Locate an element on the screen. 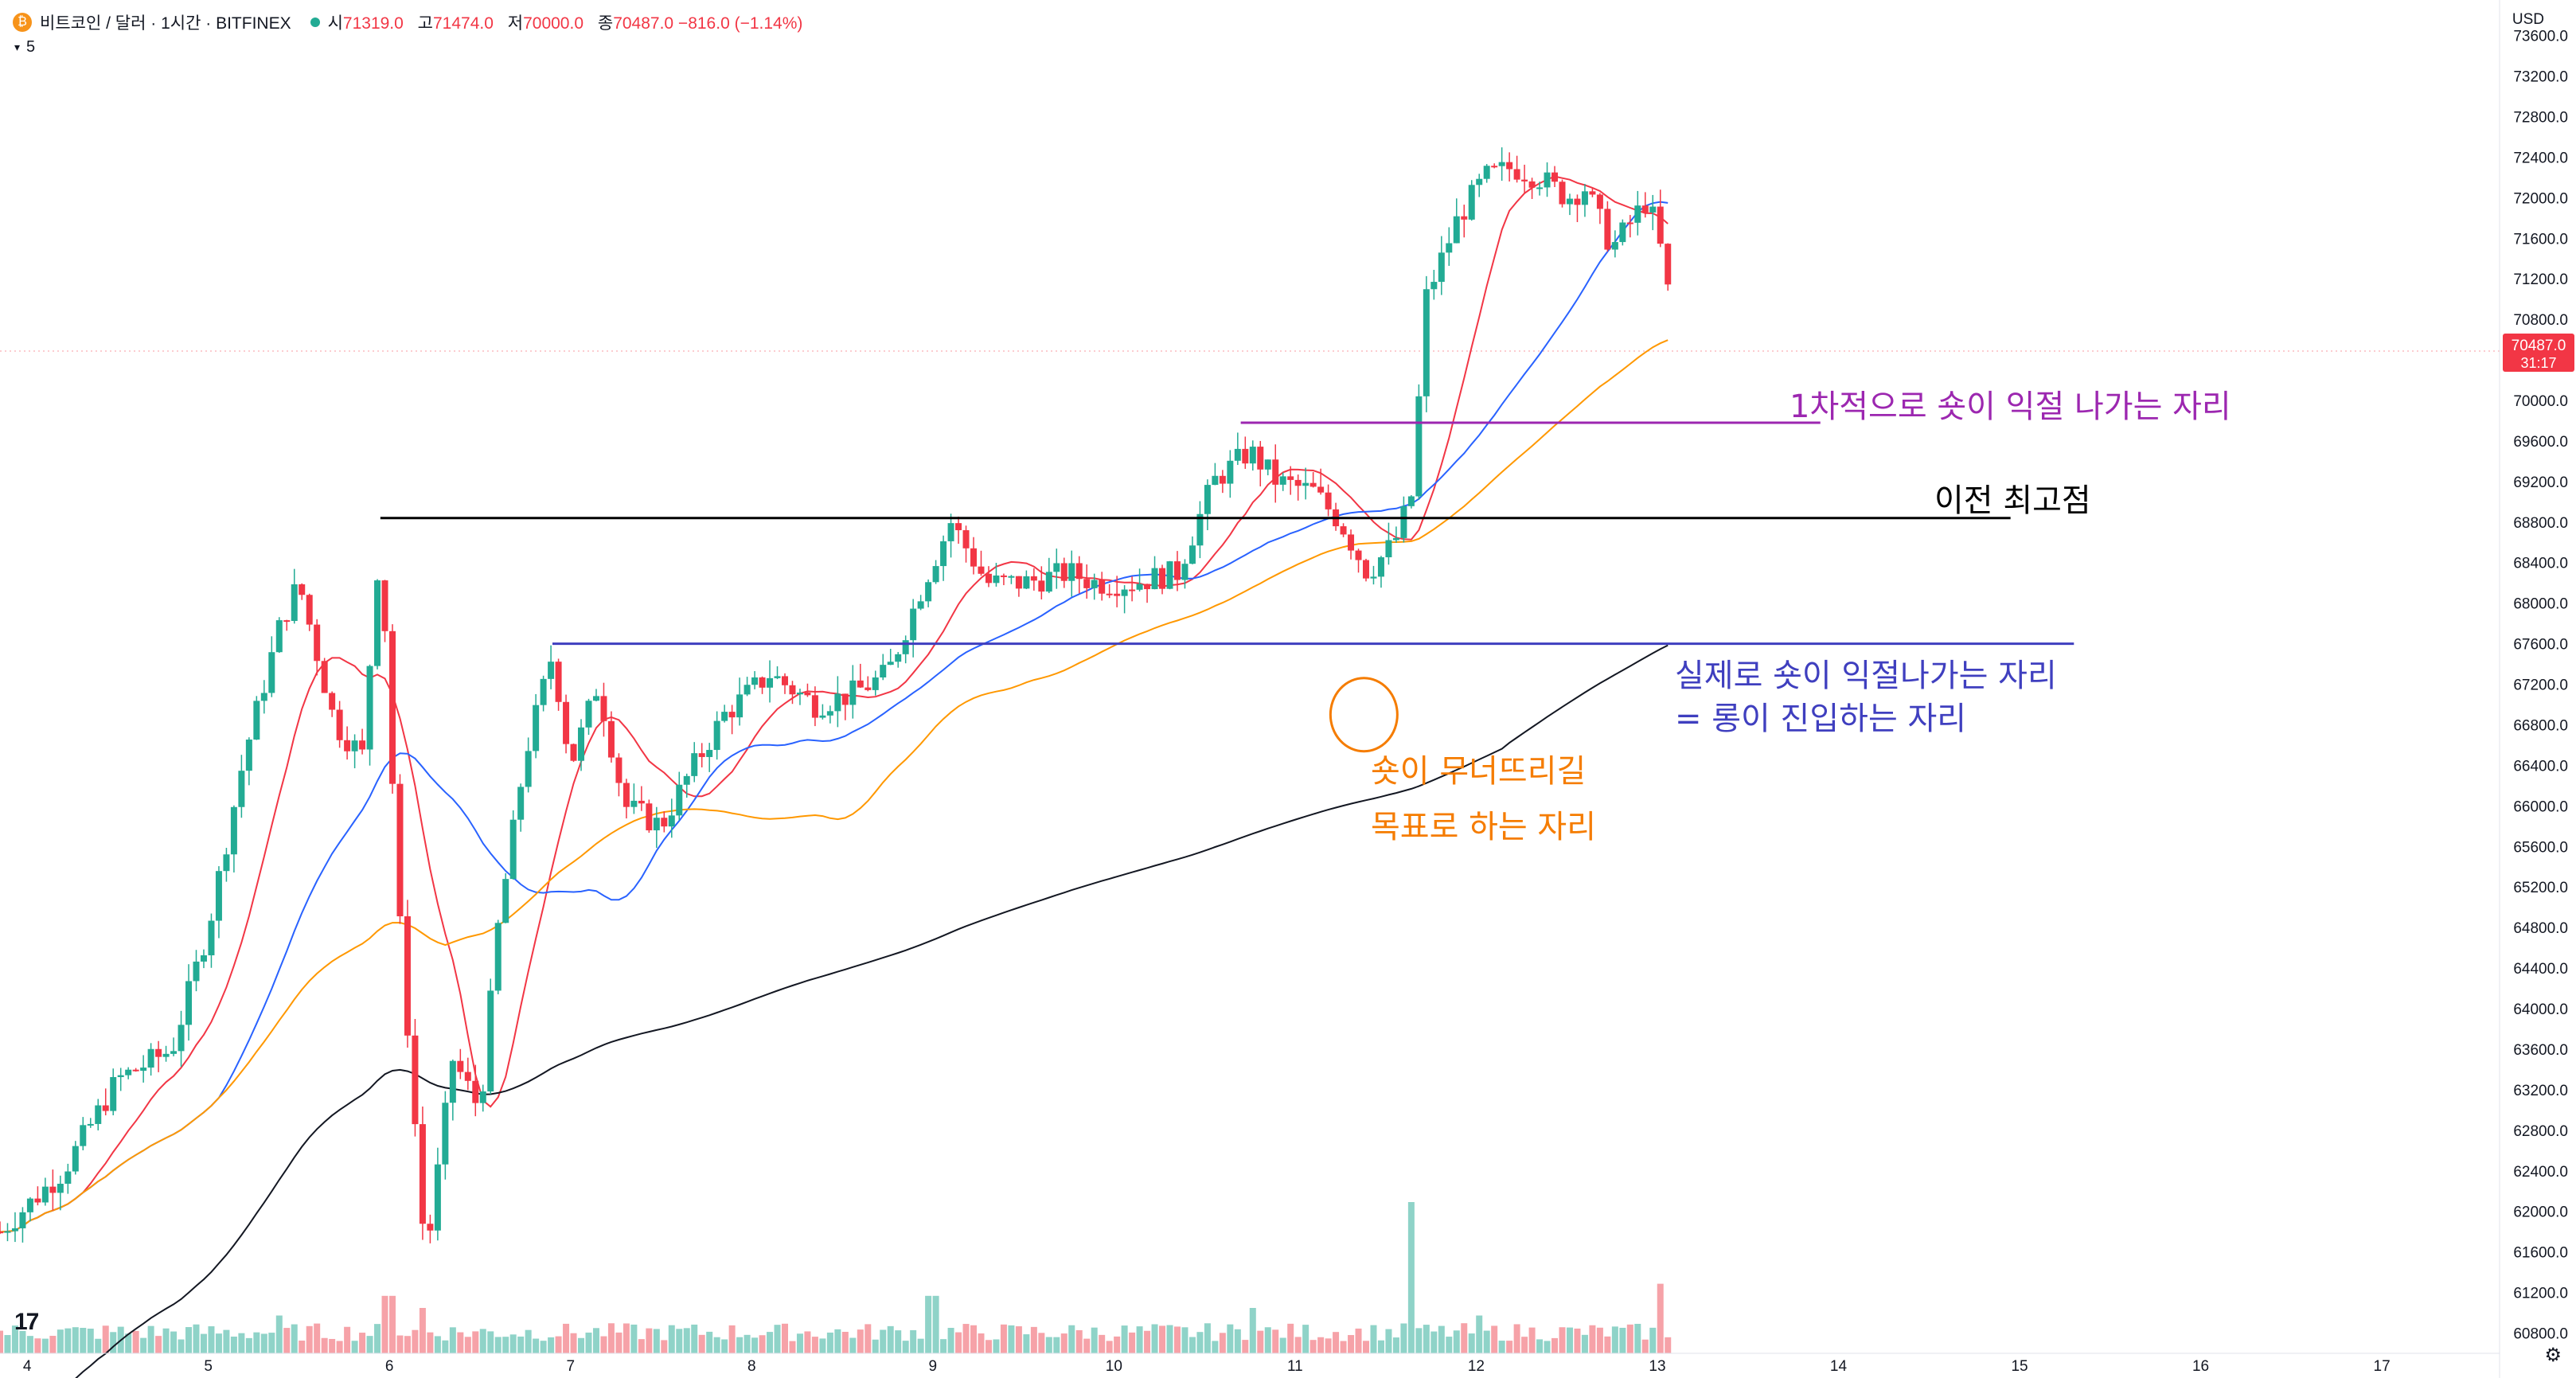 This screenshot has width=2576, height=1378. market-status-icon is located at coordinates (315, 22).